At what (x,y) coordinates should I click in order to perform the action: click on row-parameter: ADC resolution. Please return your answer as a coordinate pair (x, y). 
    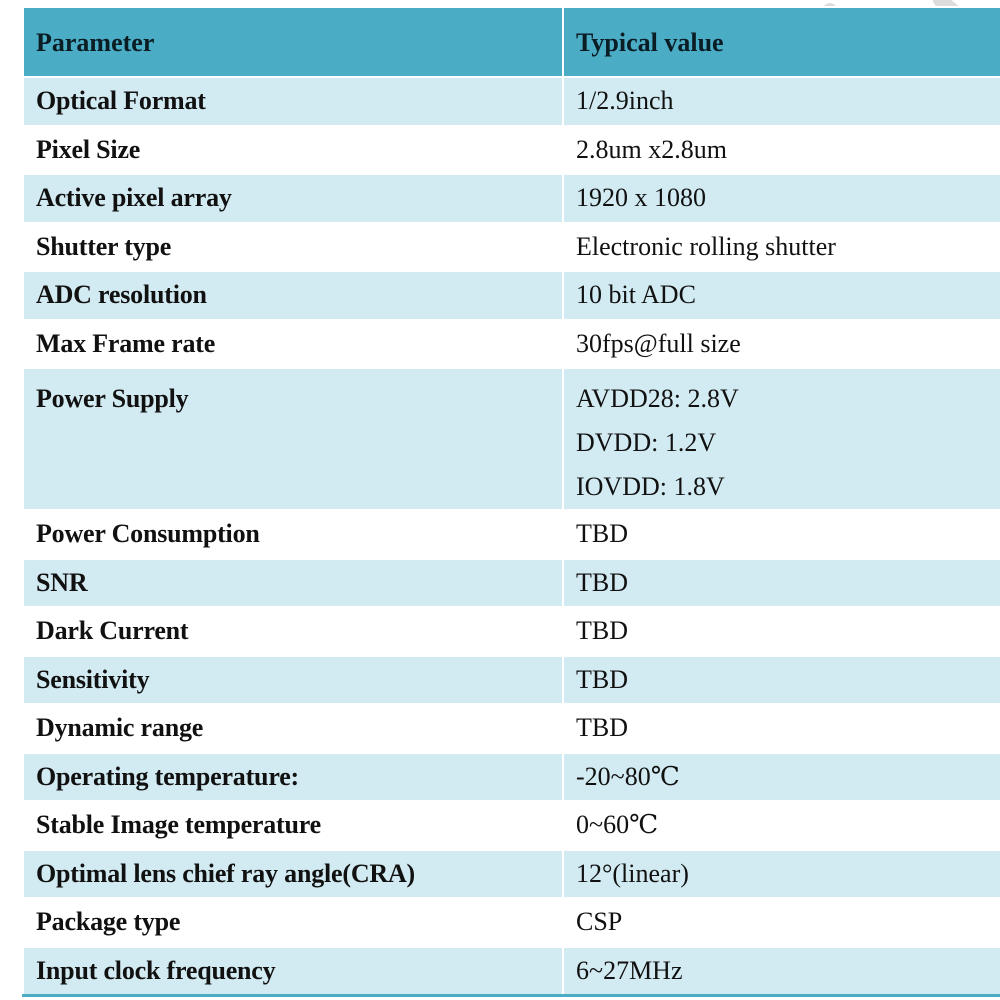
    Looking at the image, I should click on (293, 295).